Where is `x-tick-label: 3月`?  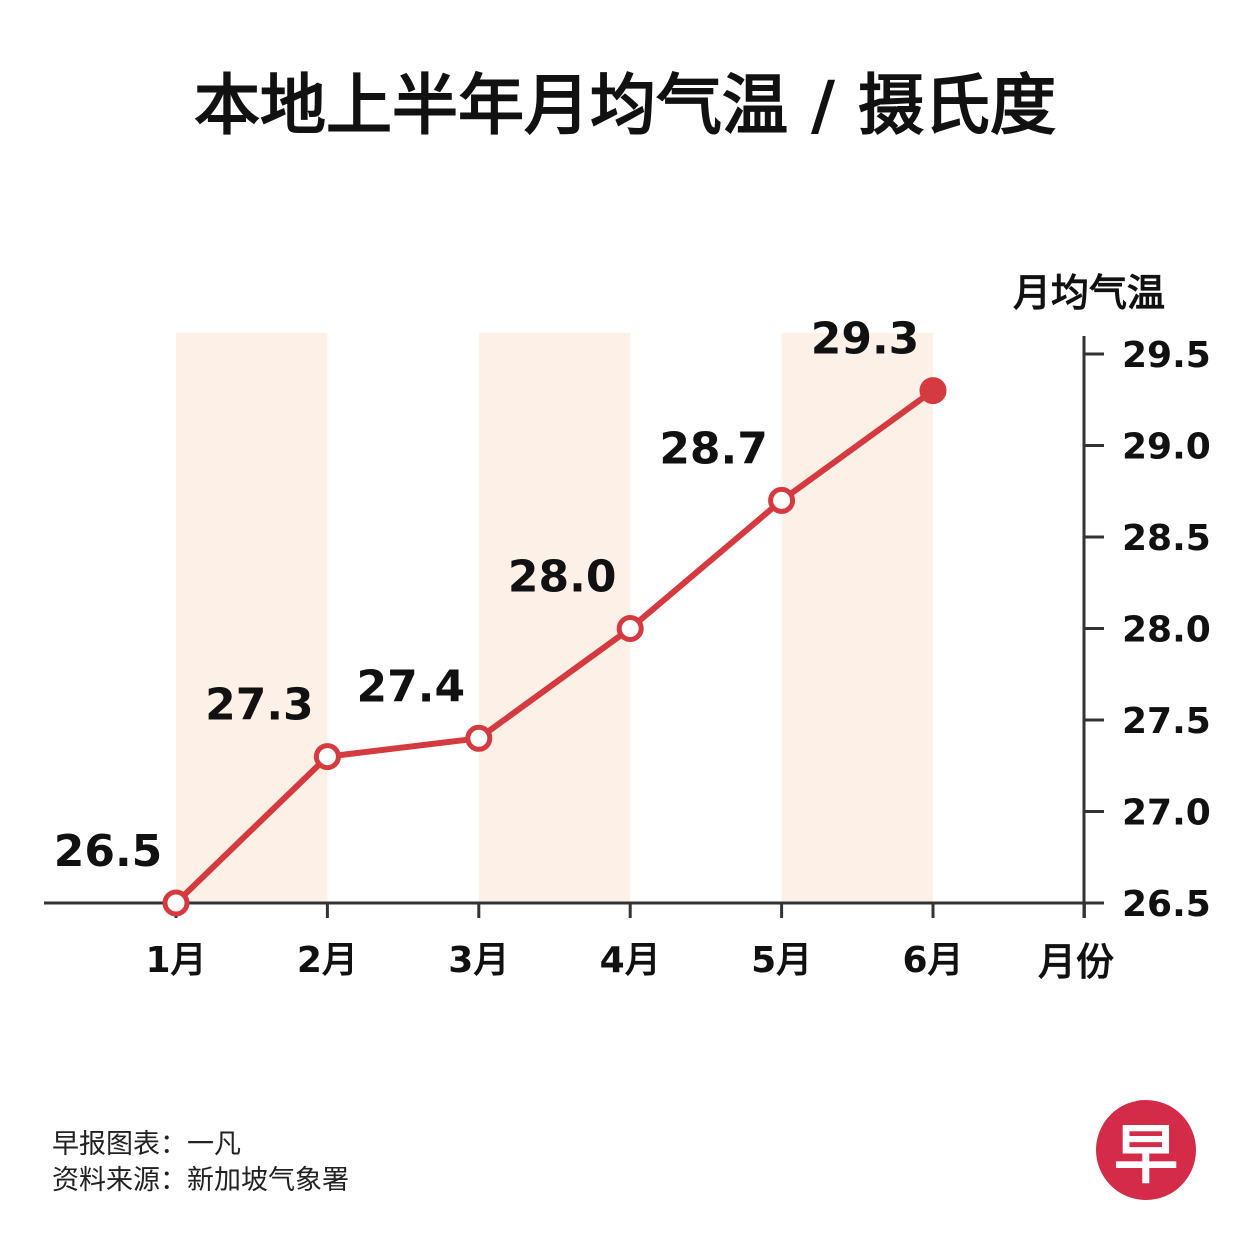 x-tick-label: 3月 is located at coordinates (478, 960).